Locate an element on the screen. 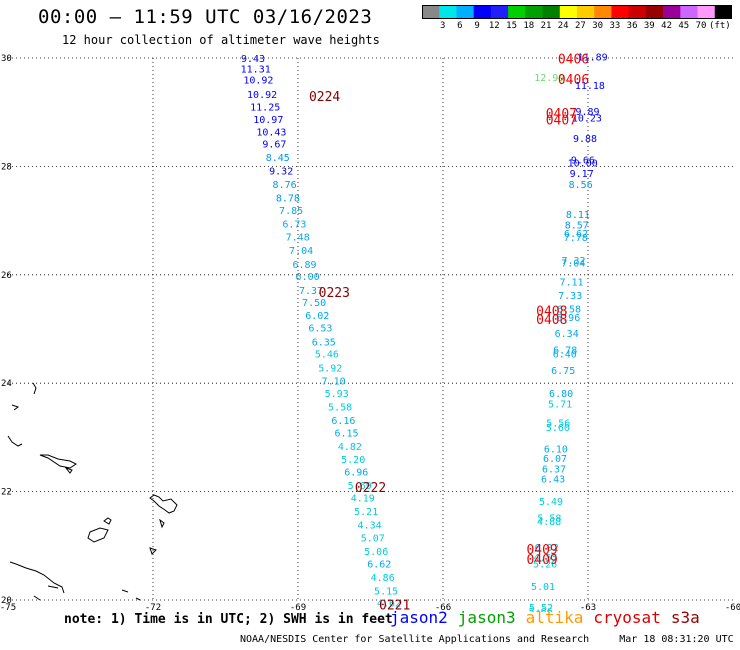 The width and height of the screenshot is (740, 650). pass-time-label: 0223 is located at coordinates (334, 293).